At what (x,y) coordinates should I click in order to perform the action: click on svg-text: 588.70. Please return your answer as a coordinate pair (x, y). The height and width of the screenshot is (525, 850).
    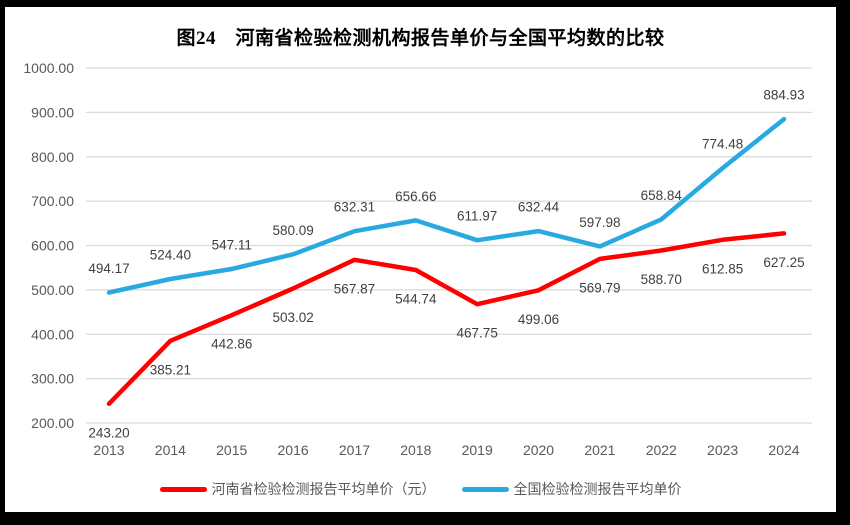
    Looking at the image, I should click on (661, 279).